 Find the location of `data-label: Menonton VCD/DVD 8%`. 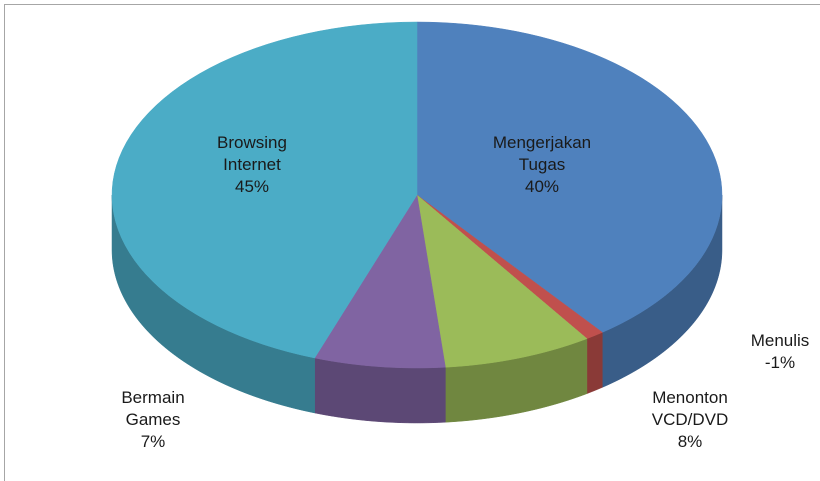

data-label: Menonton VCD/DVD 8% is located at coordinates (690, 420).